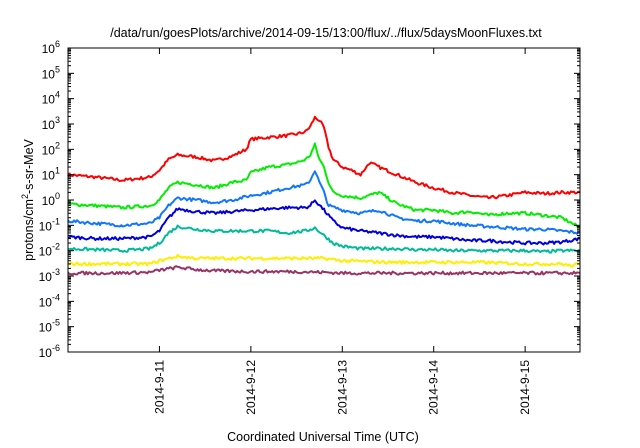 The height and width of the screenshot is (448, 640). I want to click on y-tick-label: 10⁻⁵, so click(49, 326).